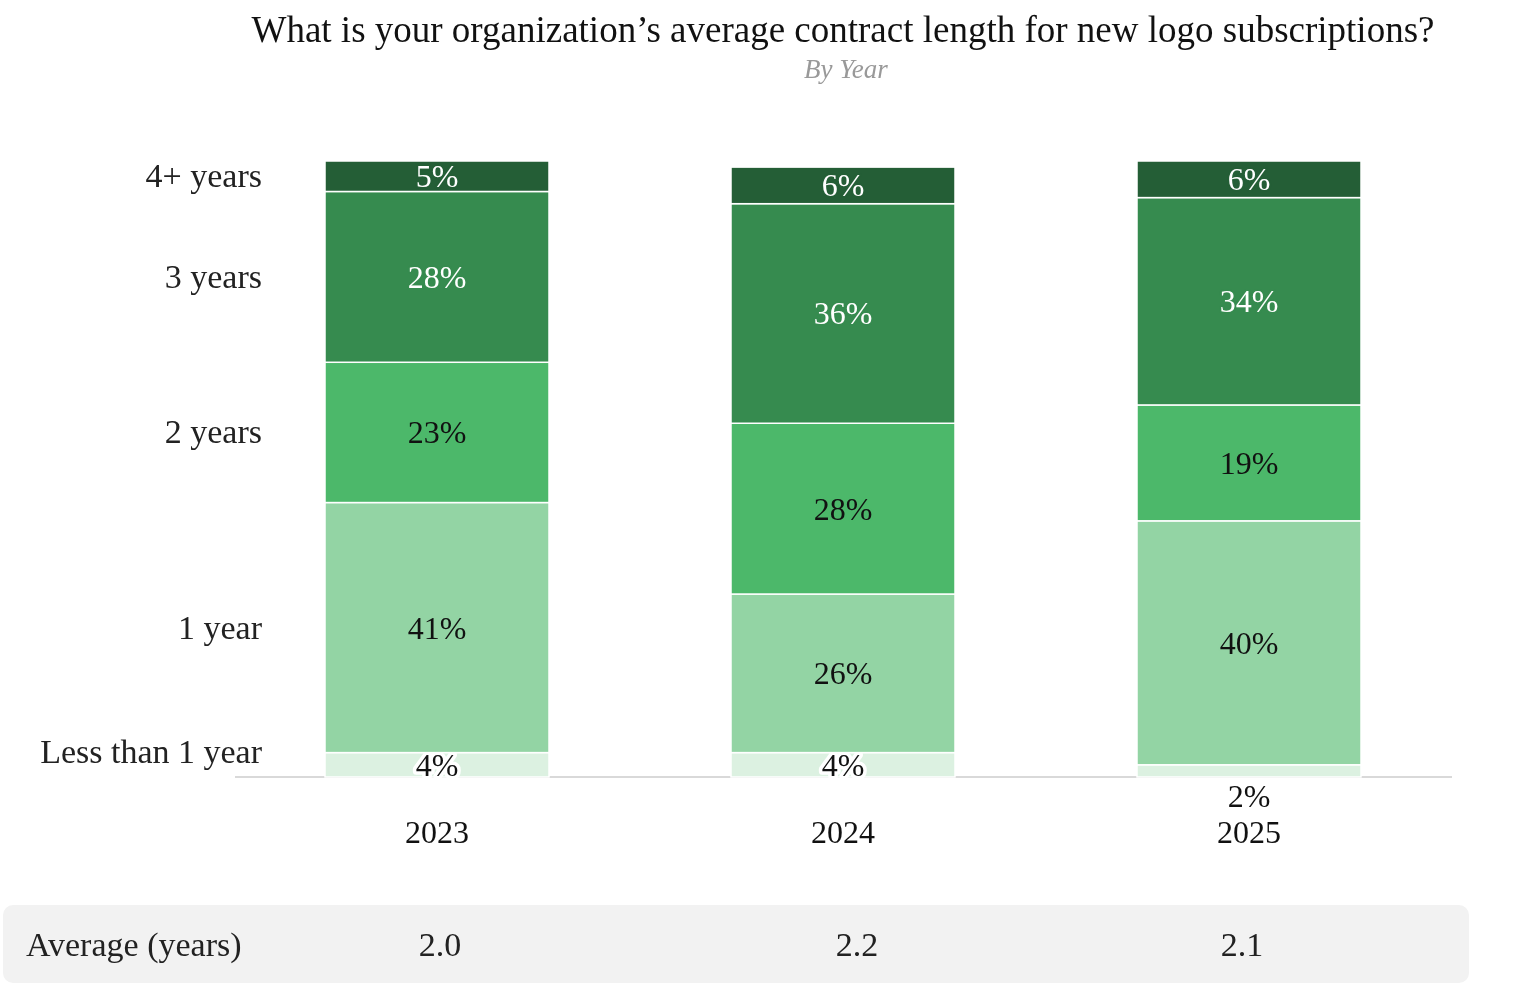 The width and height of the screenshot is (1517, 985). What do you see at coordinates (437, 627) in the screenshot?
I see `data-label: 41%` at bounding box center [437, 627].